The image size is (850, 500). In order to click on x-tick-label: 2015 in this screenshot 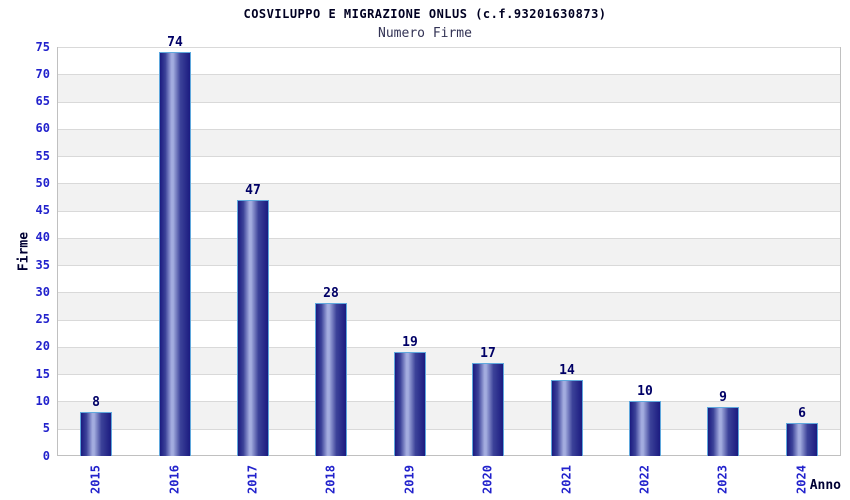, I will do `click(95, 479)`.